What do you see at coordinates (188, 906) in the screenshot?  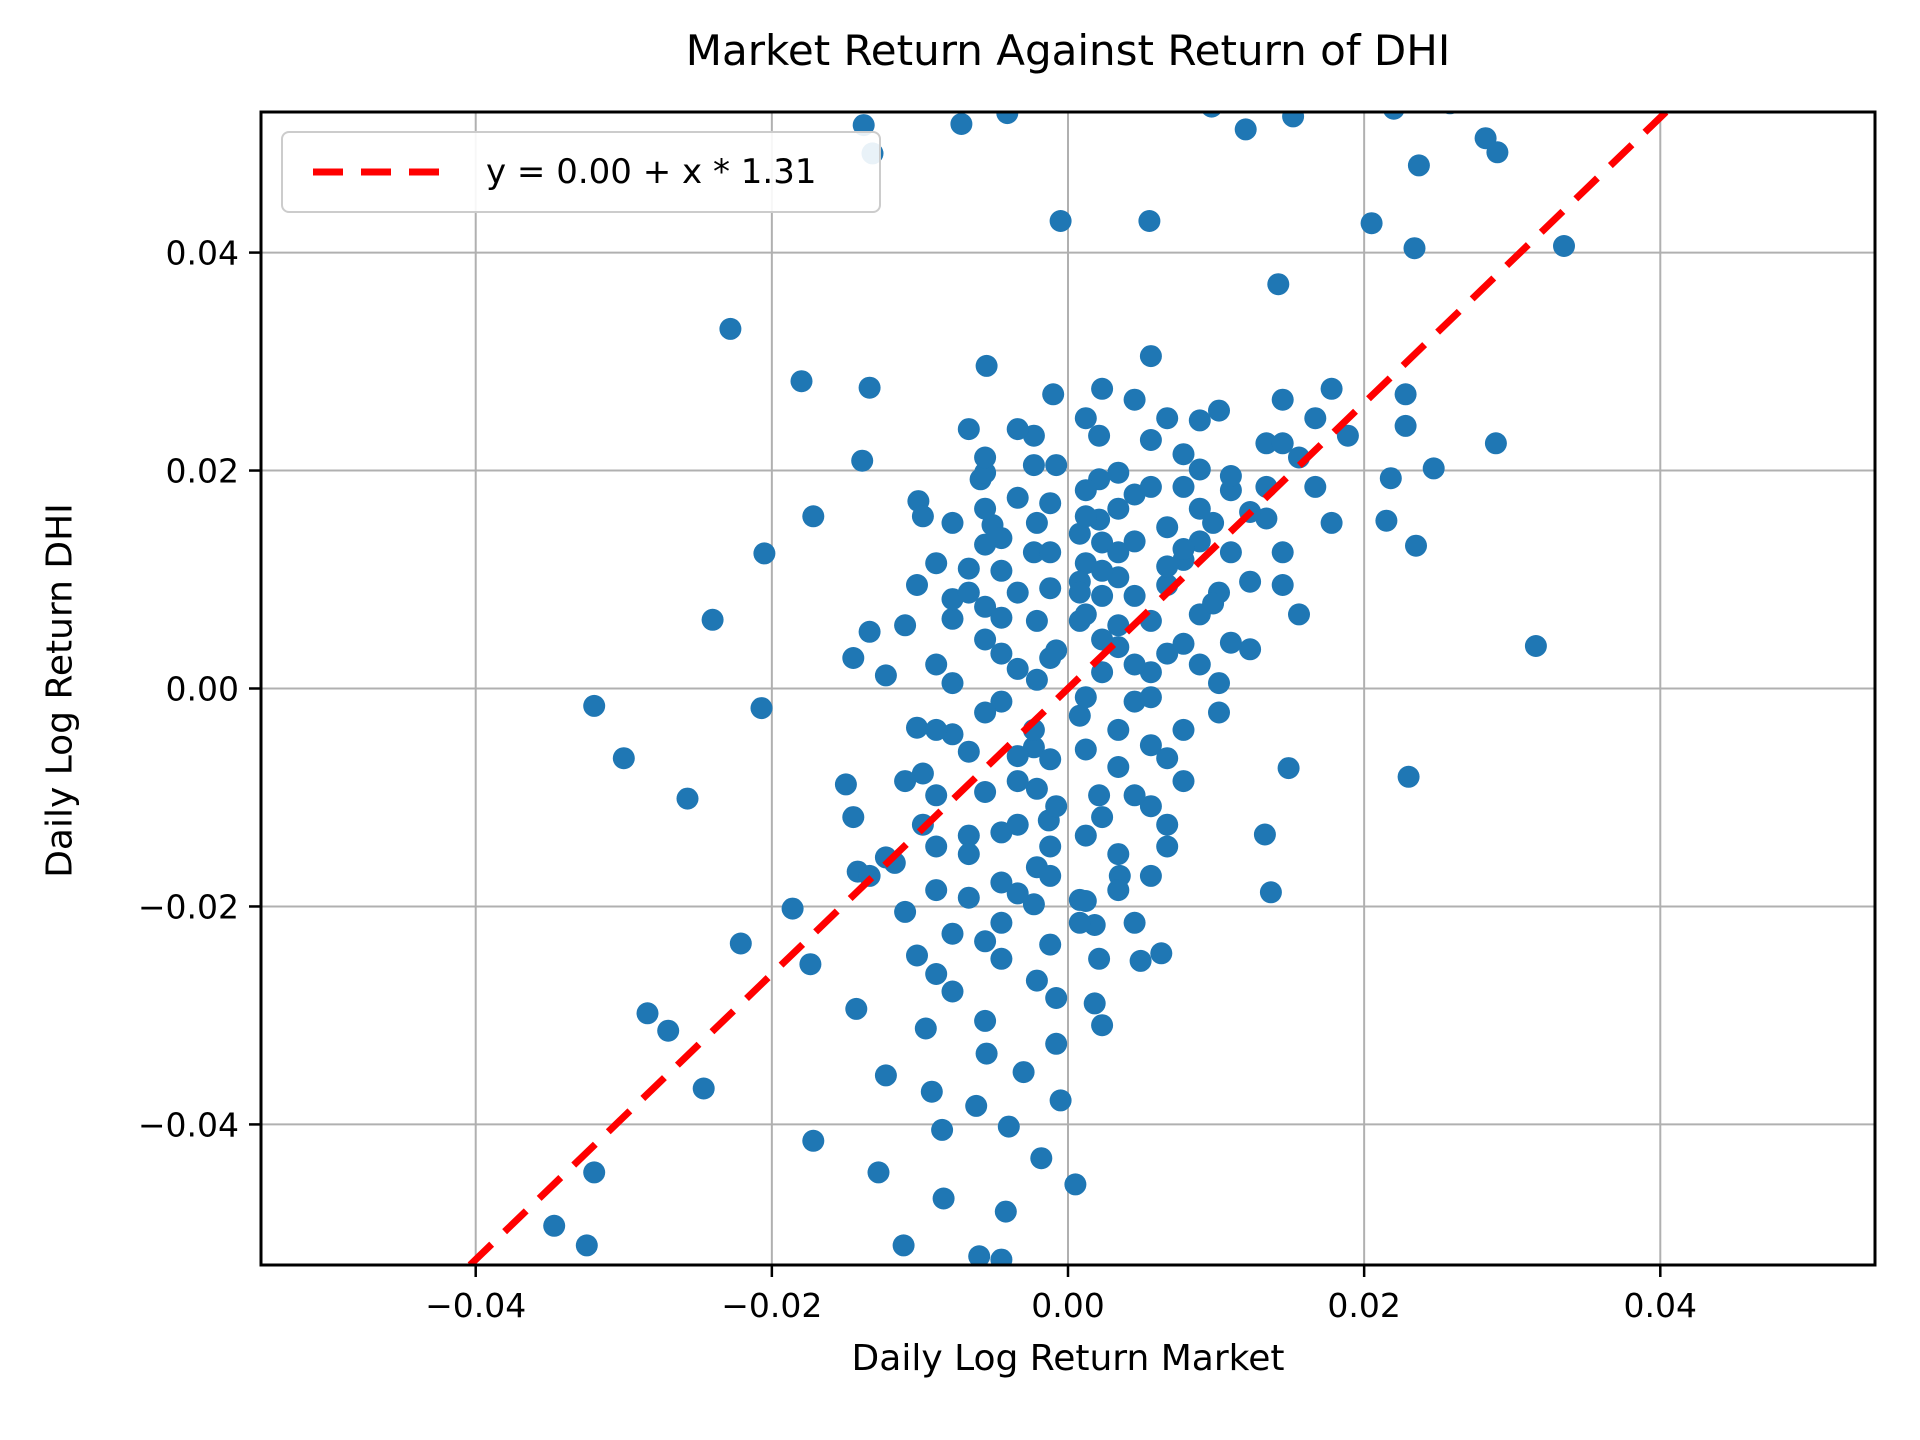 I see `y-tick-label: −0.02` at bounding box center [188, 906].